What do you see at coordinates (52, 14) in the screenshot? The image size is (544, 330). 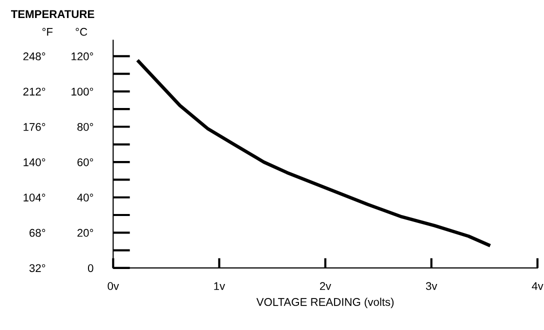 I see `chart-title: TEMPERATURE` at bounding box center [52, 14].